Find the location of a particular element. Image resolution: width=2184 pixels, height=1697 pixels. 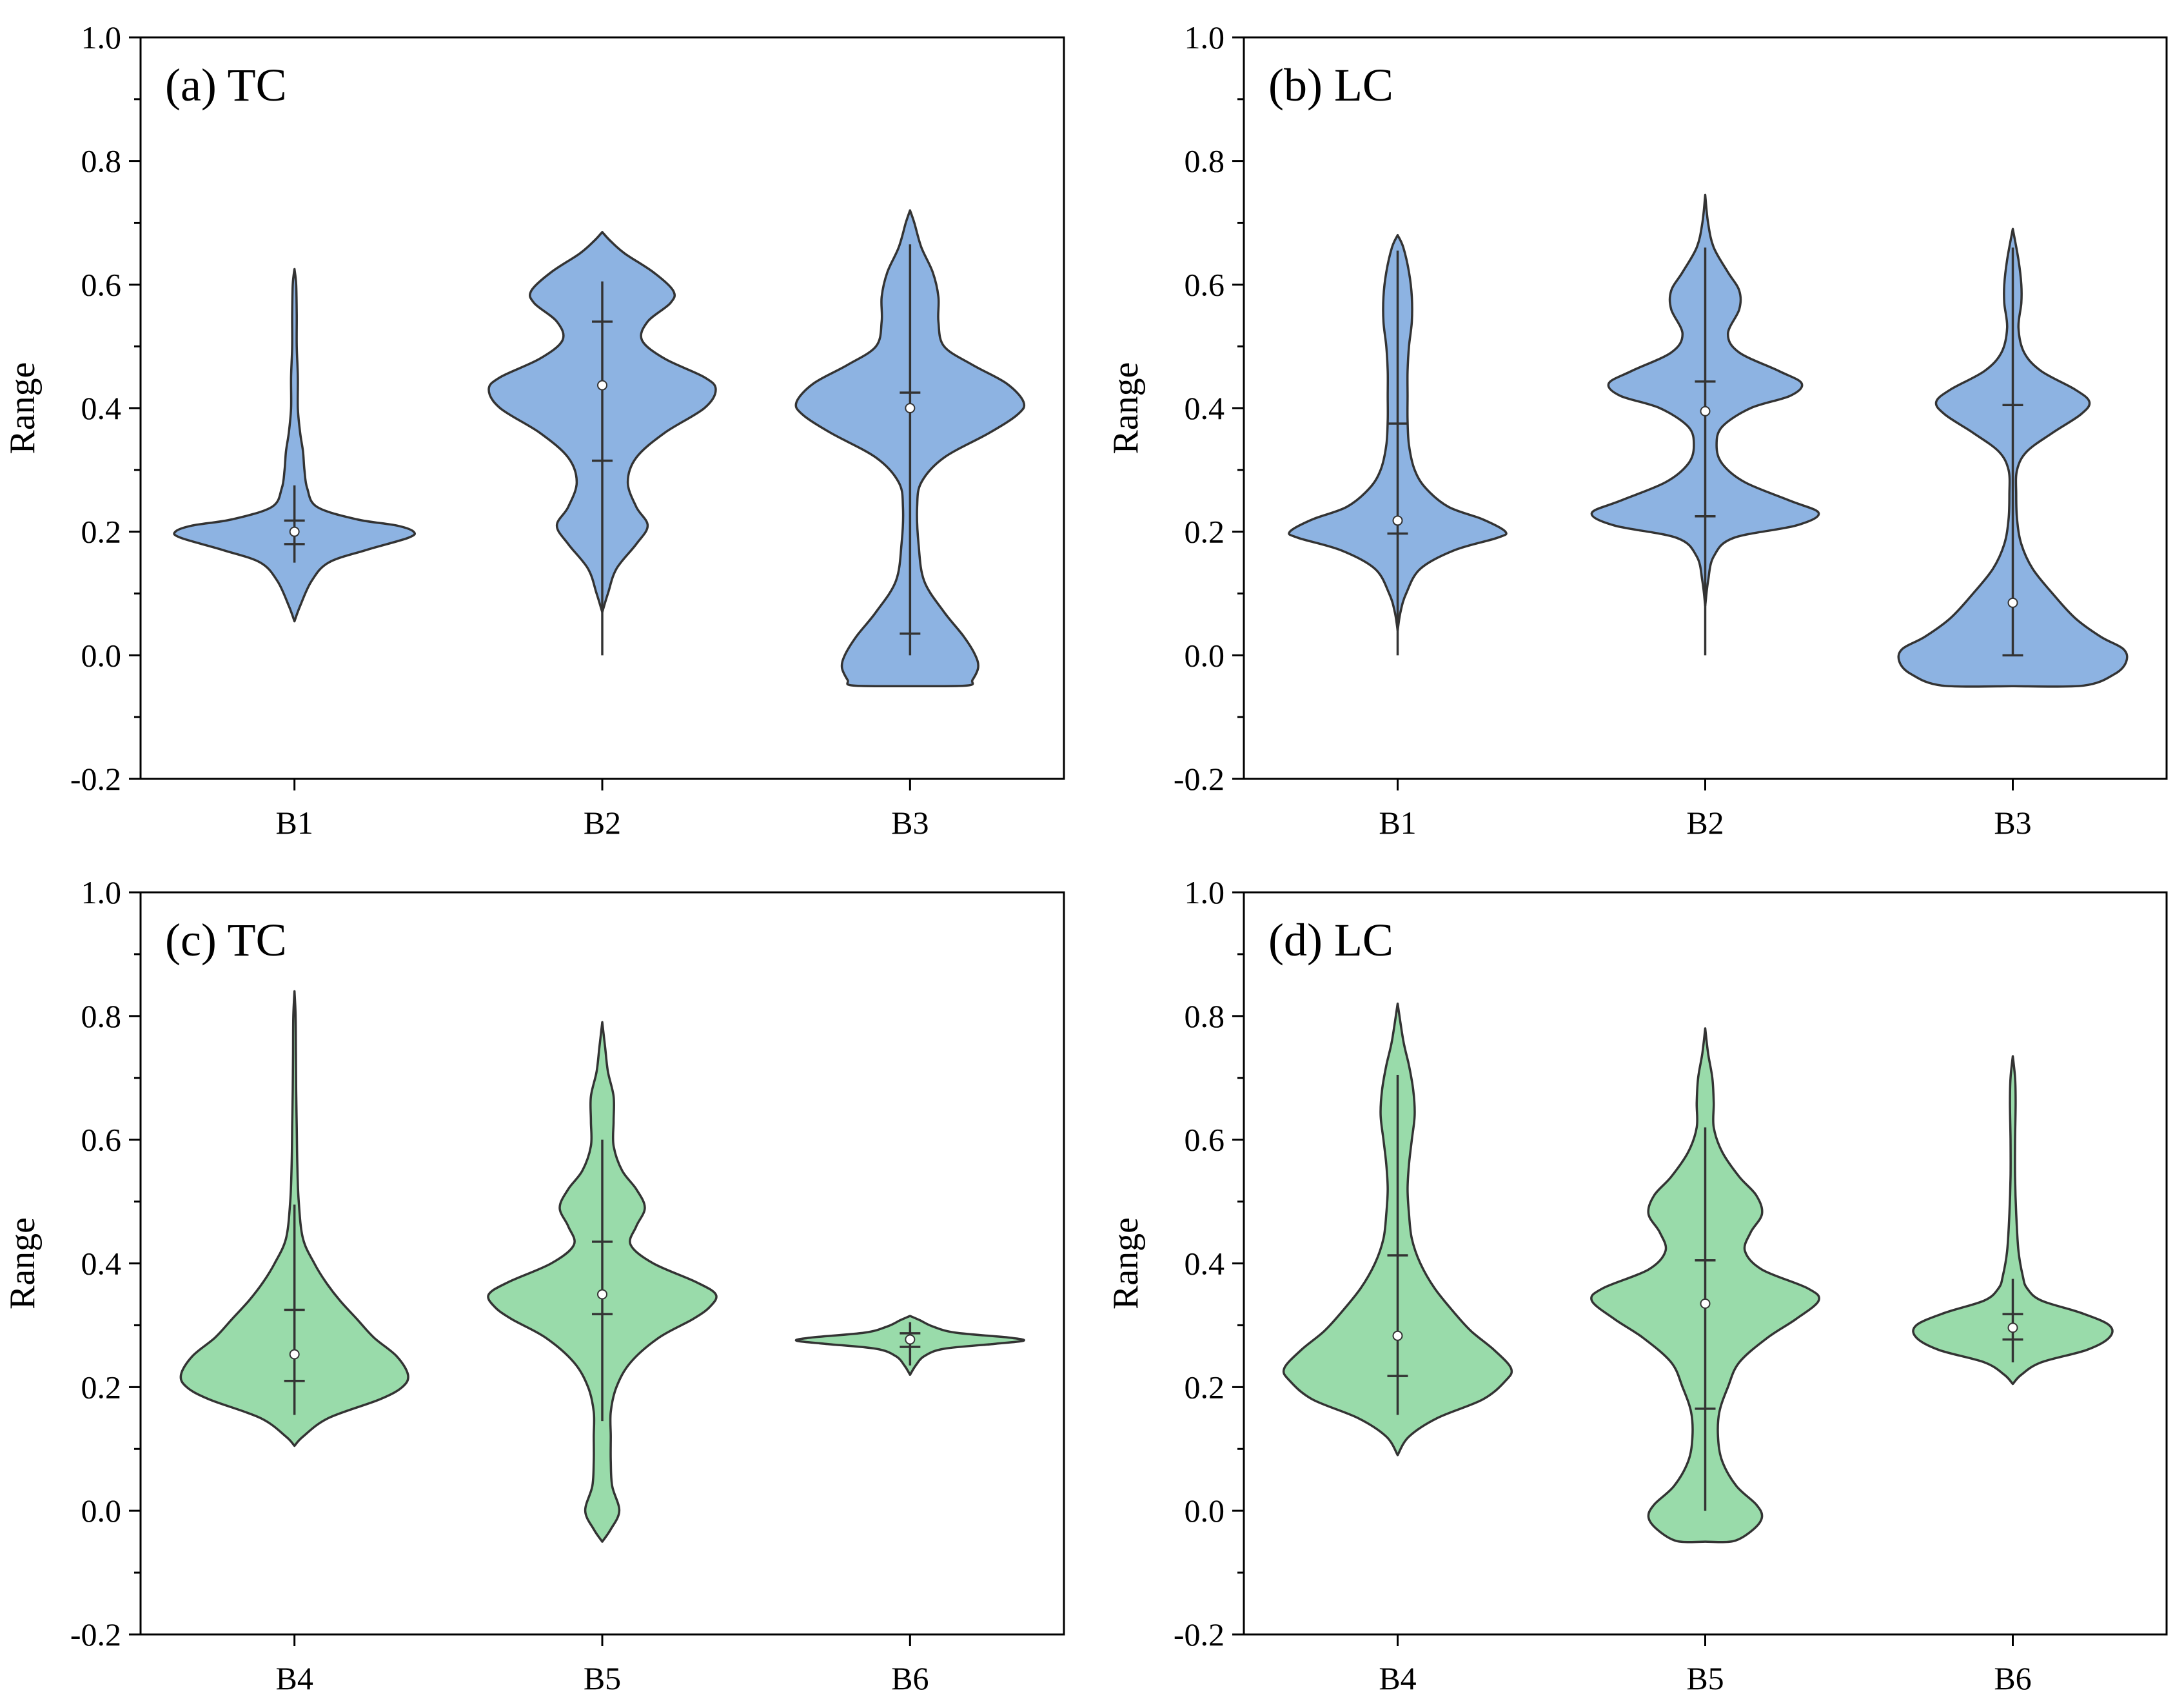

panel-title: (a) TC is located at coordinates (226, 85).